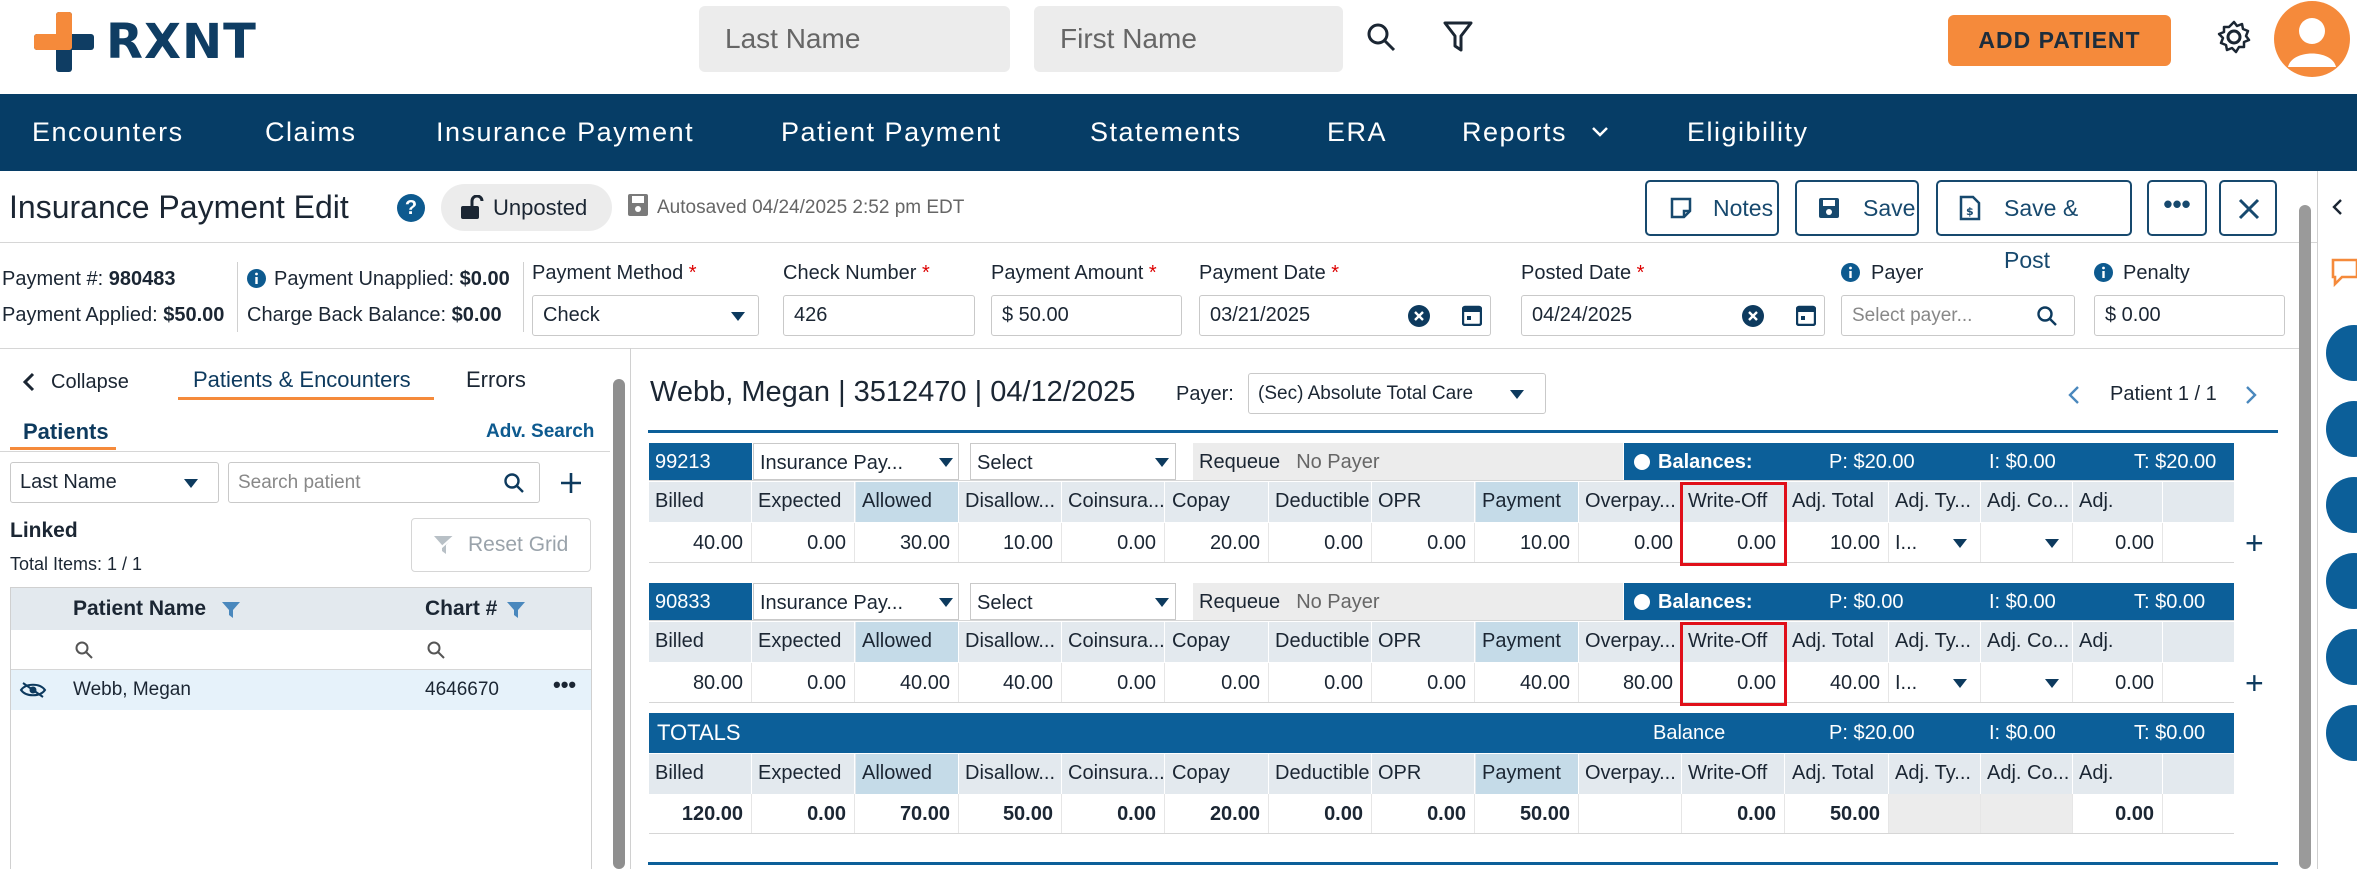  What do you see at coordinates (1188, 39) in the screenshot?
I see `first-name-search-input: First Name` at bounding box center [1188, 39].